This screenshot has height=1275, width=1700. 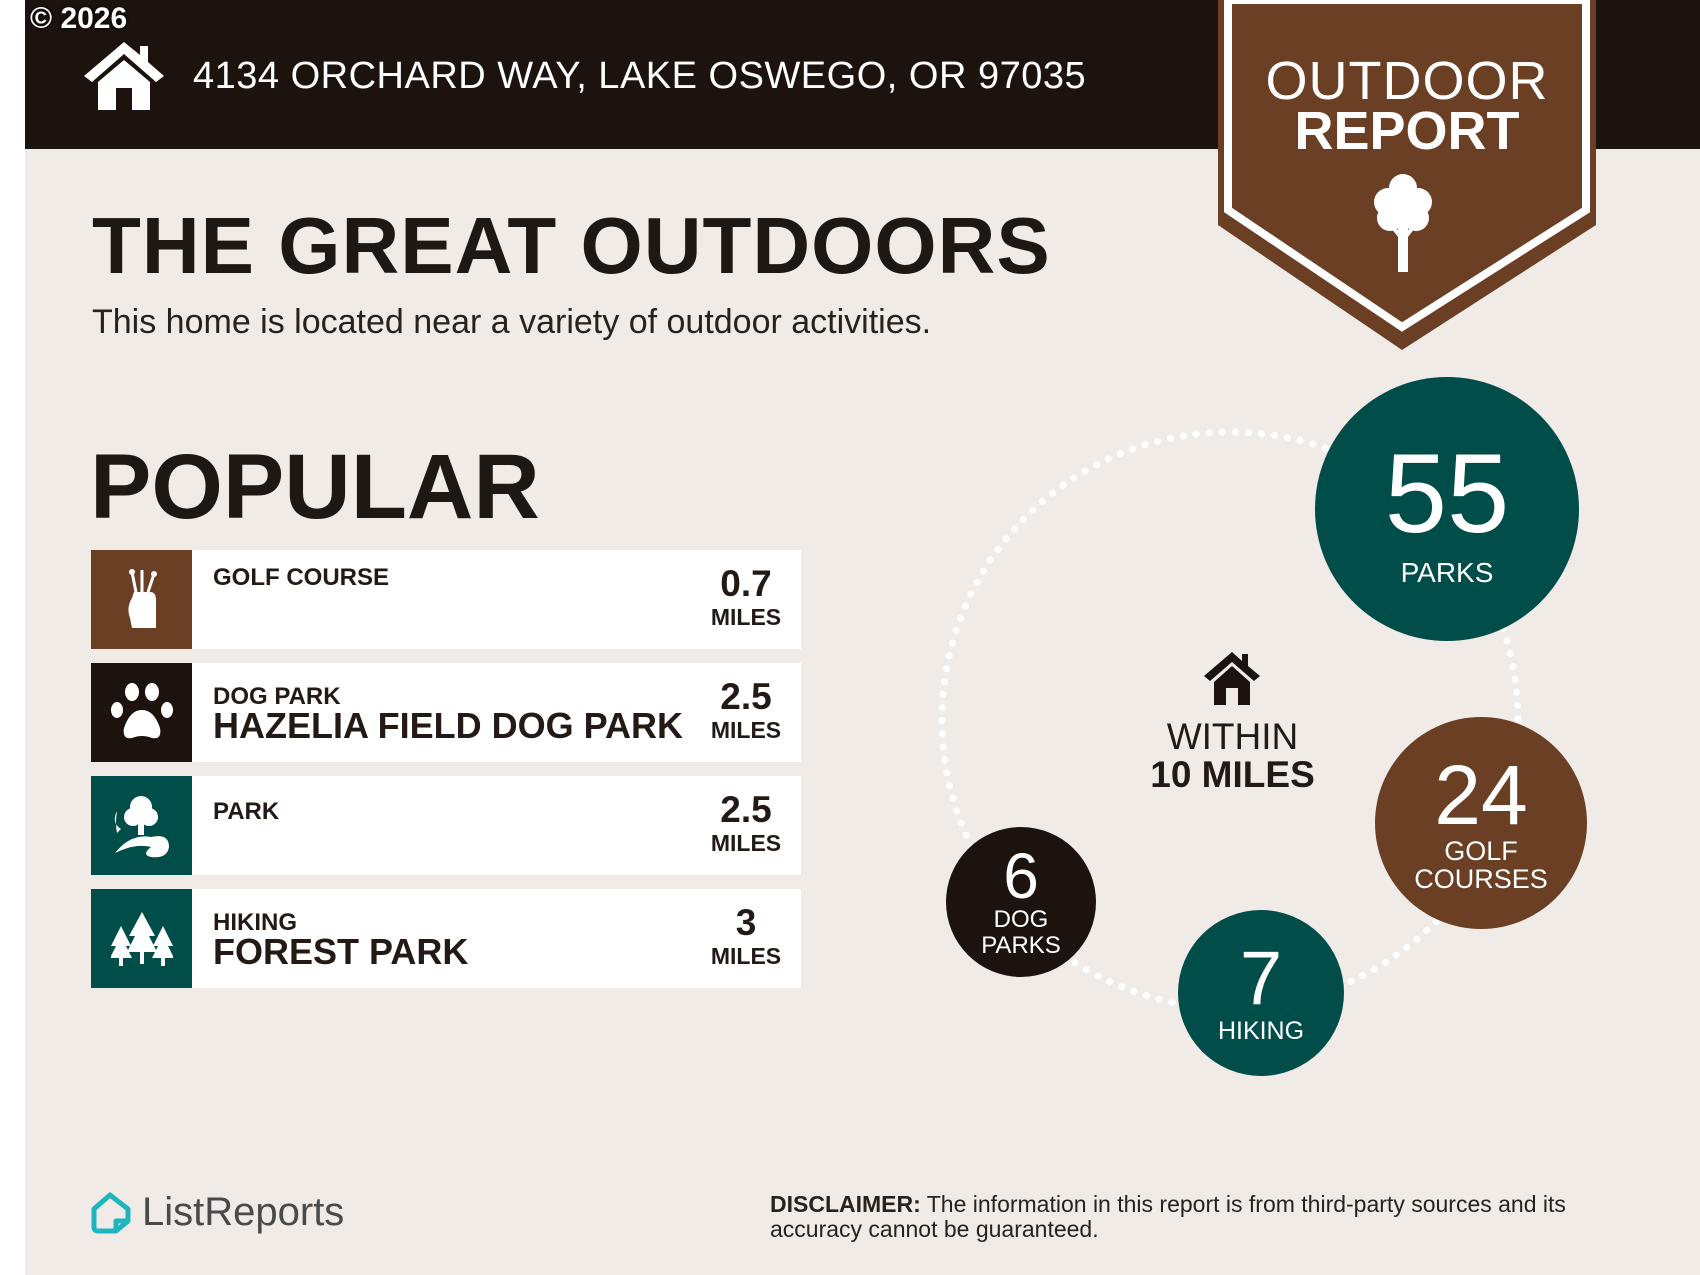 What do you see at coordinates (1407, 81) in the screenshot?
I see `badge-title-line1: OUTDOOR` at bounding box center [1407, 81].